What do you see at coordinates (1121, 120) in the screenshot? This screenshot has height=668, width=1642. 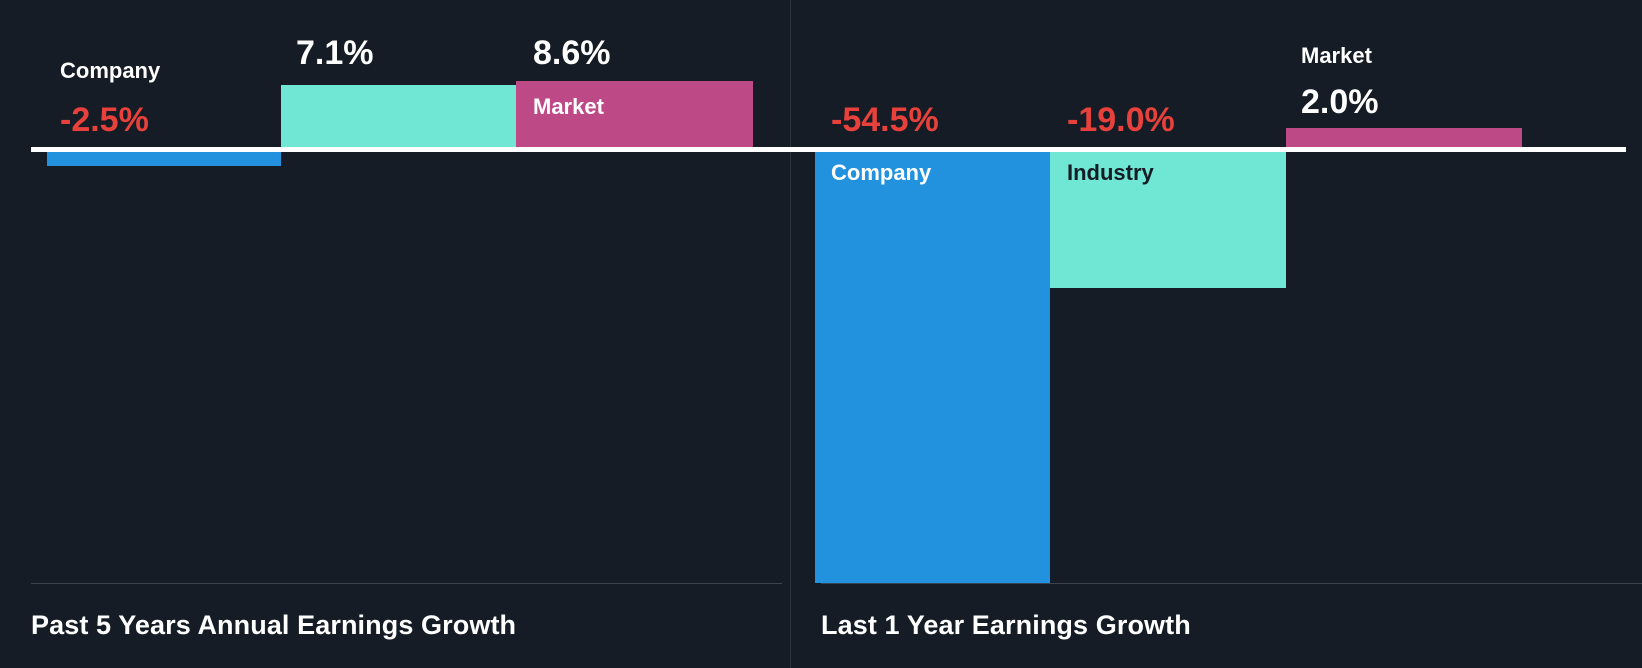 I see `bar-value-industry: -19.0%` at bounding box center [1121, 120].